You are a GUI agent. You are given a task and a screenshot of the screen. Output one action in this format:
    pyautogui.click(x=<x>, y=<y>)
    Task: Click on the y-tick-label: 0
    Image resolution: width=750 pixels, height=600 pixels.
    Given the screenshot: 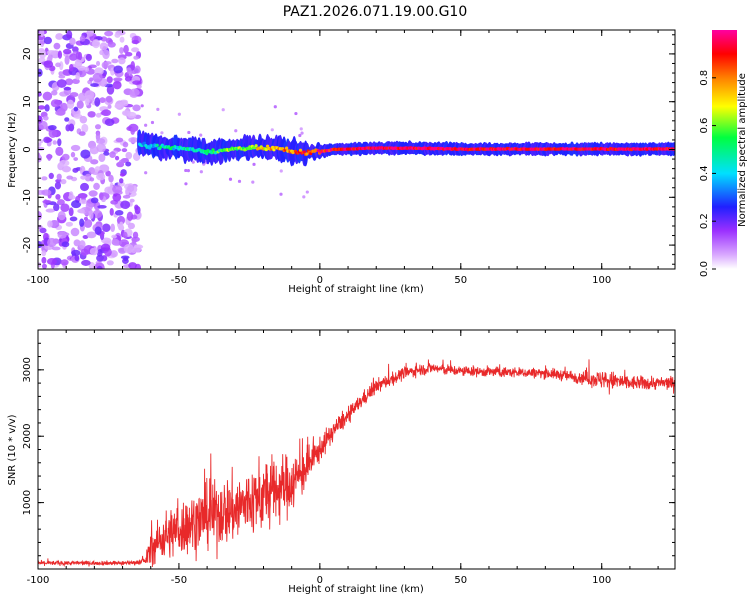 What is the action you would take?
    pyautogui.click(x=27, y=149)
    